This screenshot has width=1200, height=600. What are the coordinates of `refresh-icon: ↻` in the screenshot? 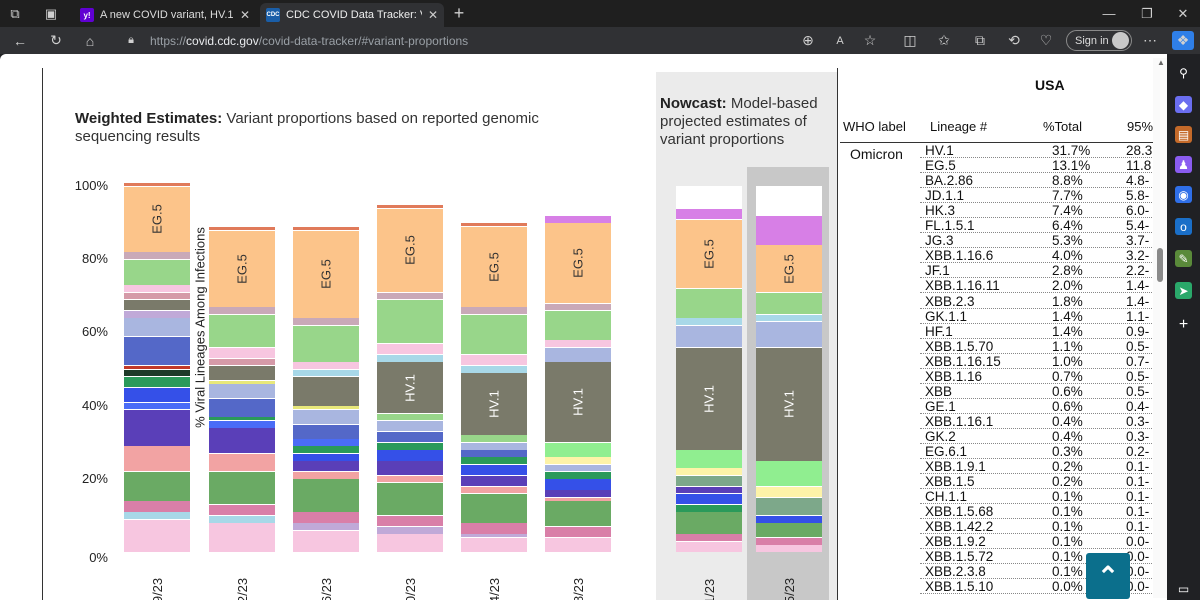 It's located at (56, 40).